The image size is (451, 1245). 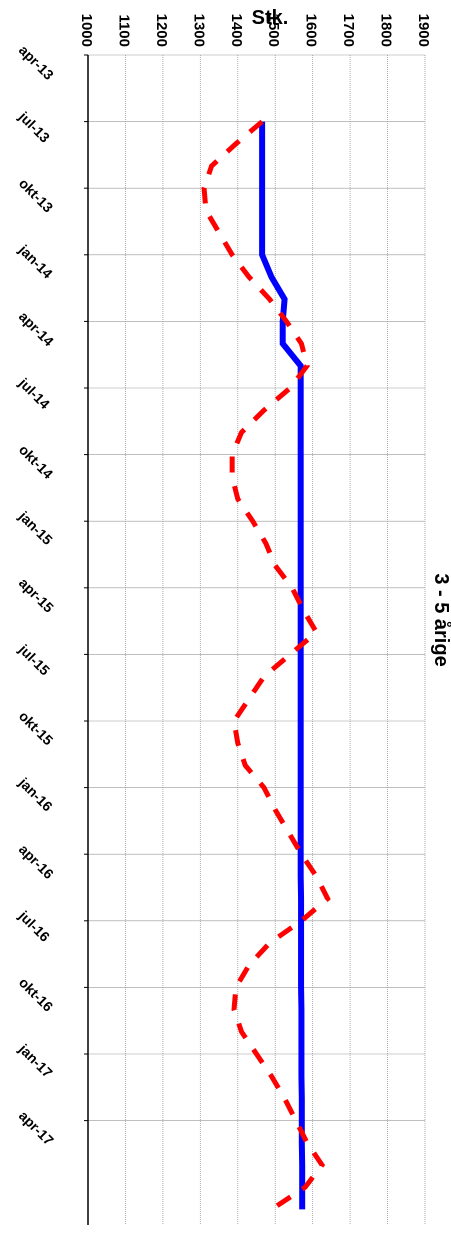 What do you see at coordinates (386, 30) in the screenshot?
I see `y-tick-label: 1800` at bounding box center [386, 30].